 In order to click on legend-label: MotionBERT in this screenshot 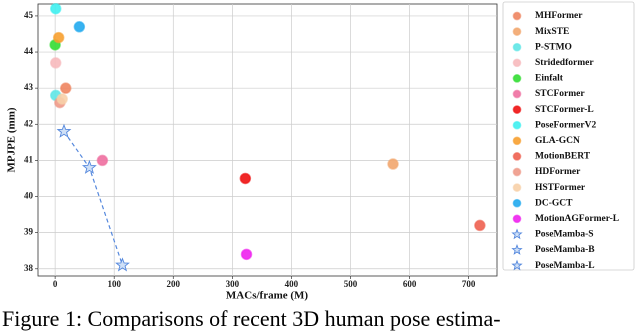, I will do `click(563, 157)`.